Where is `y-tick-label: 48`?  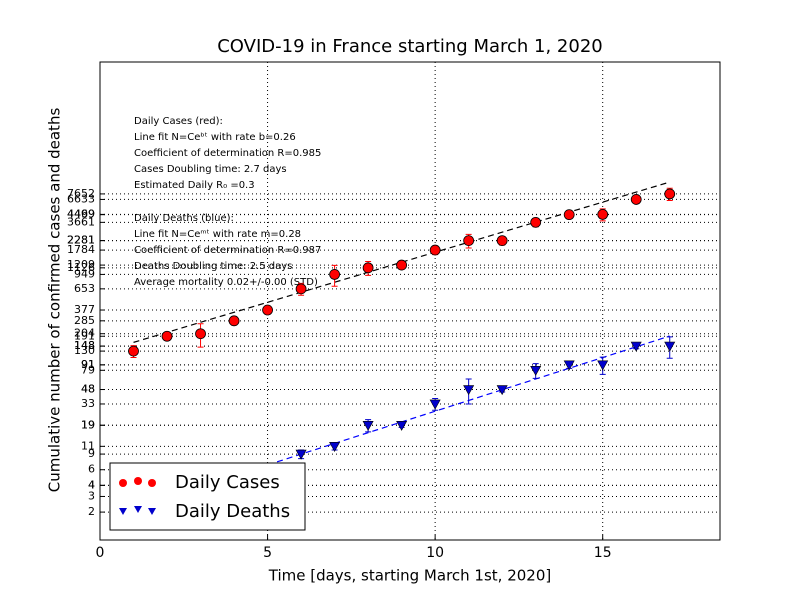
y-tick-label: 48 is located at coordinates (88, 389).